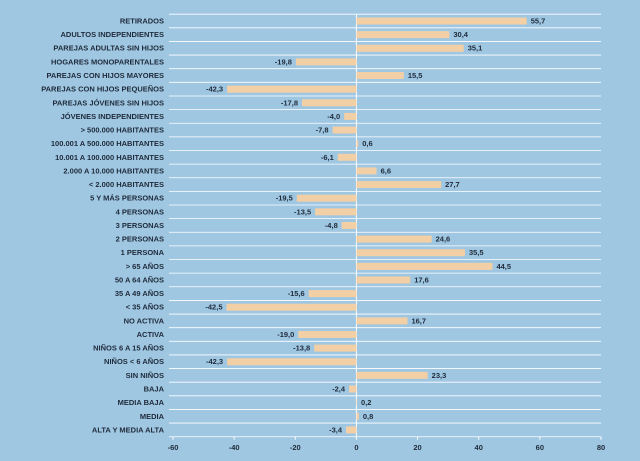  I want to click on x-tick-label: -60, so click(173, 447).